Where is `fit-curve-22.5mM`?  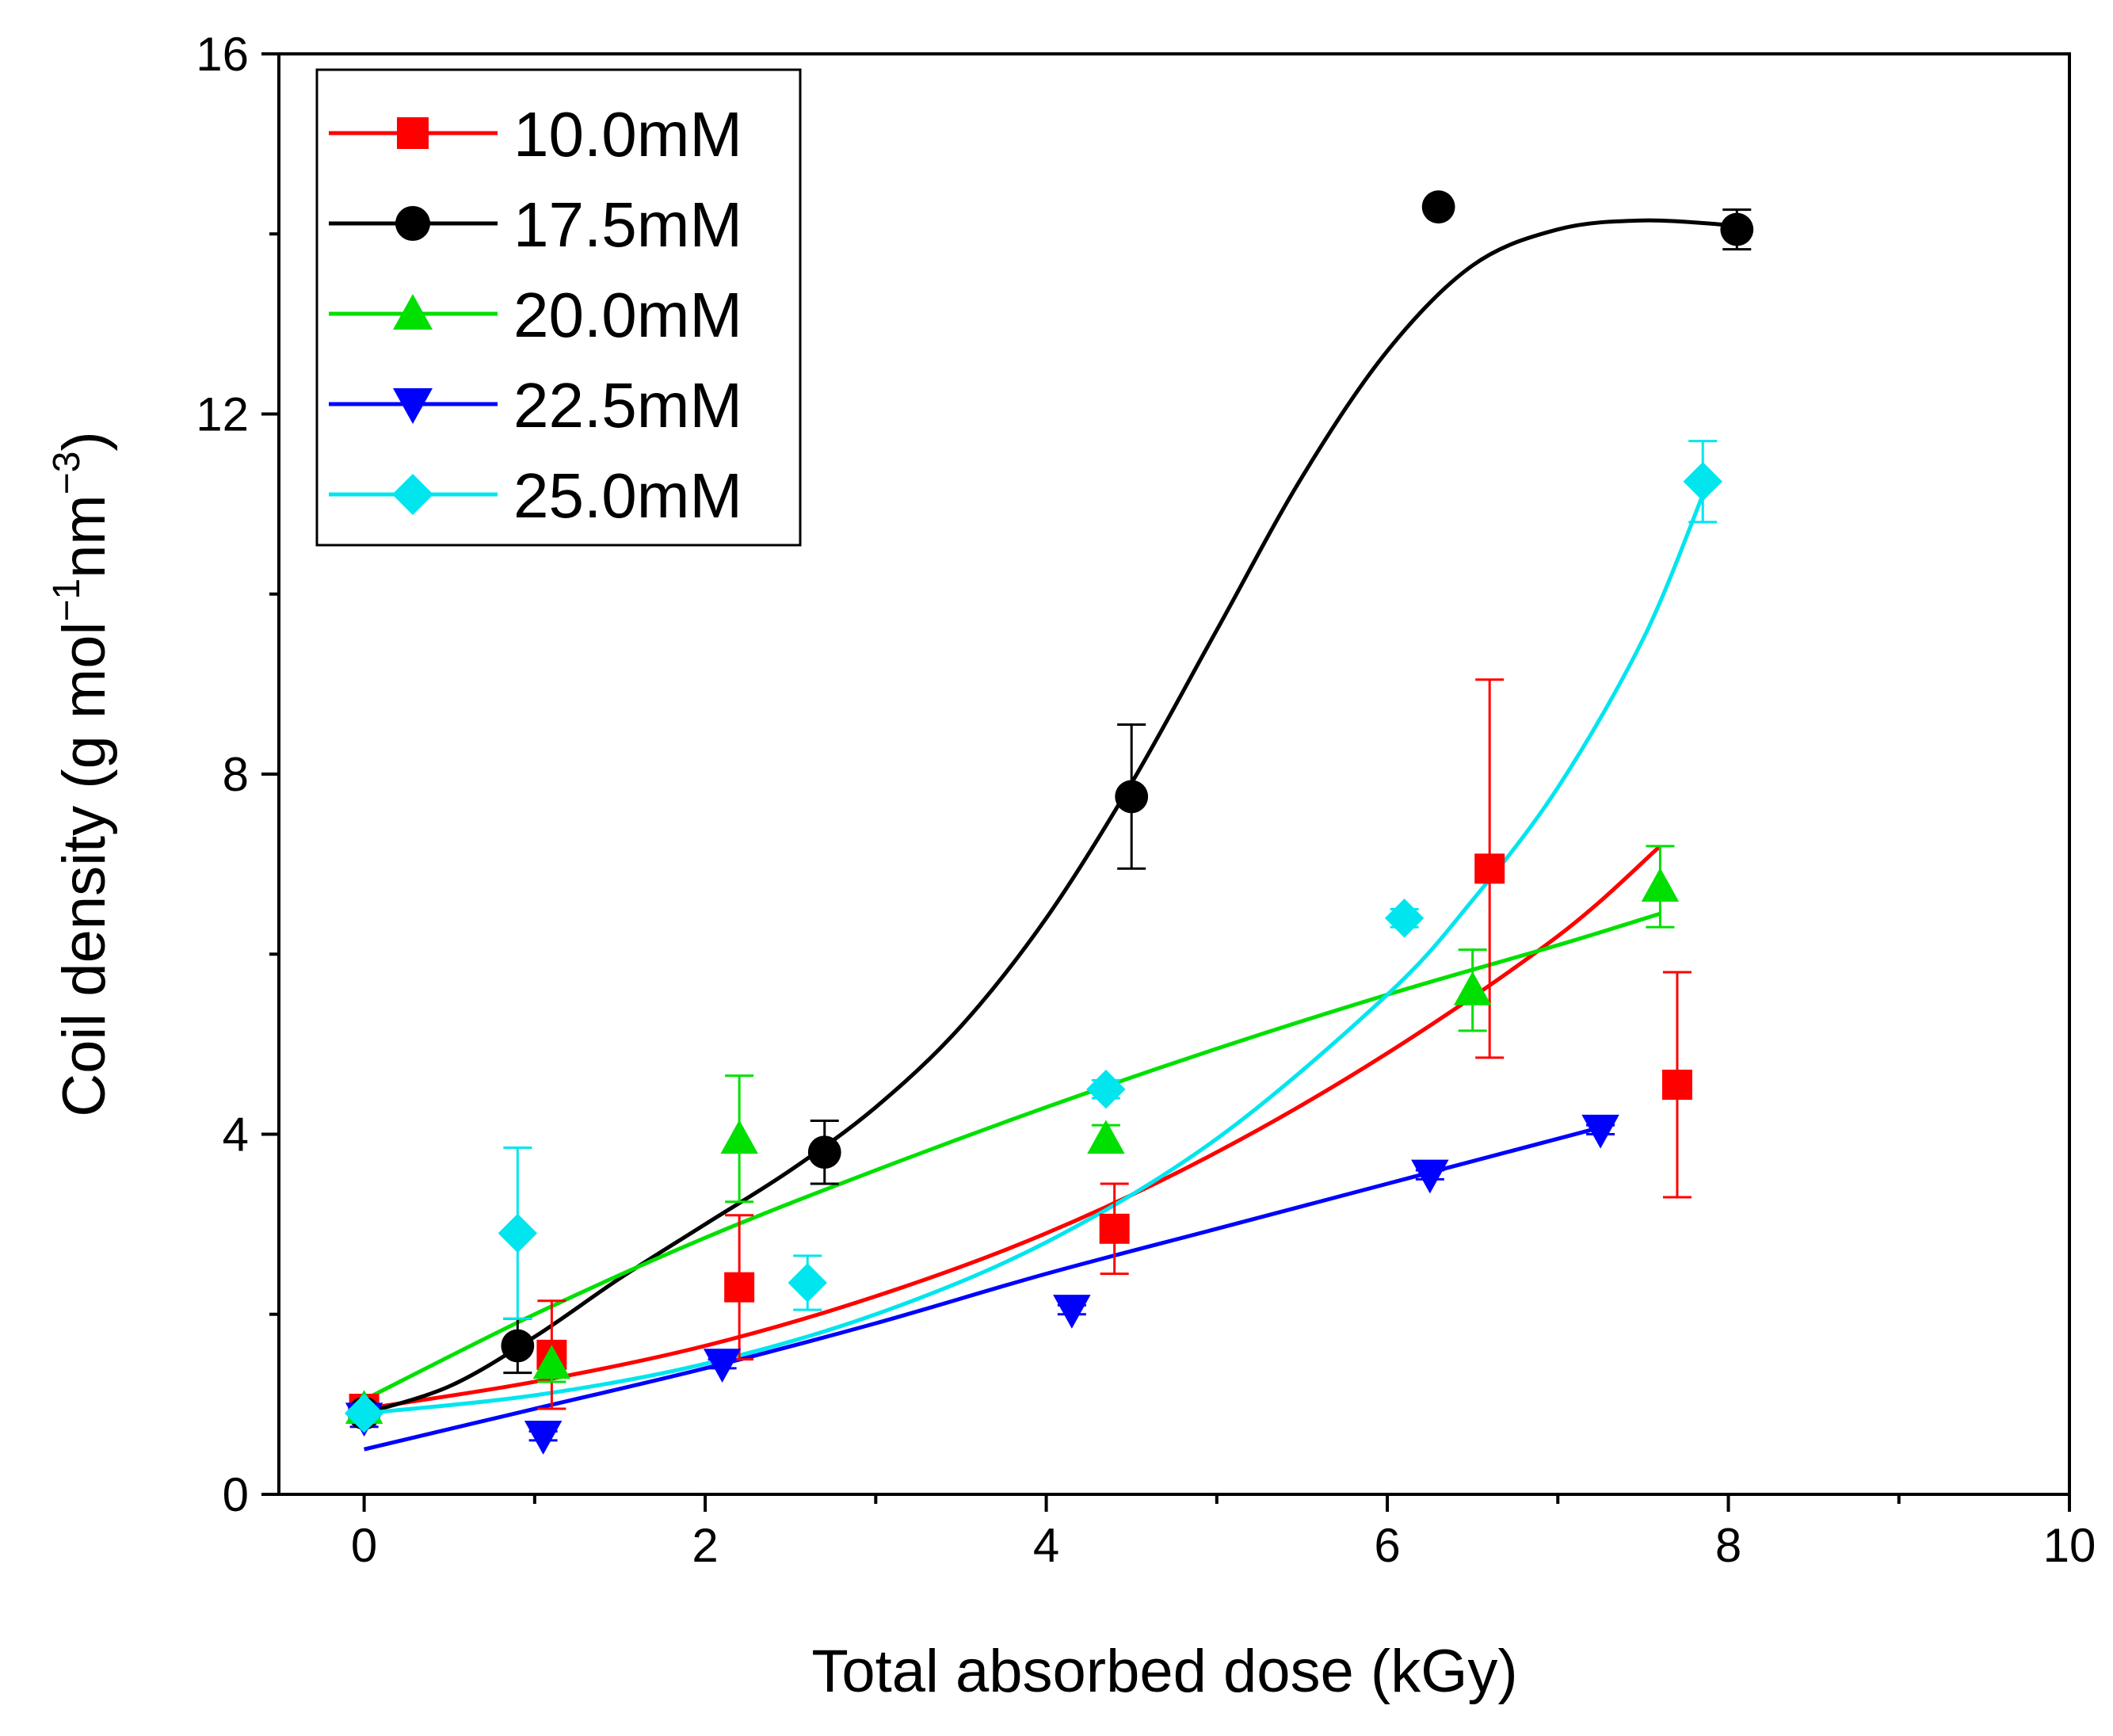
fit-curve-22.5mM is located at coordinates (987, 1287).